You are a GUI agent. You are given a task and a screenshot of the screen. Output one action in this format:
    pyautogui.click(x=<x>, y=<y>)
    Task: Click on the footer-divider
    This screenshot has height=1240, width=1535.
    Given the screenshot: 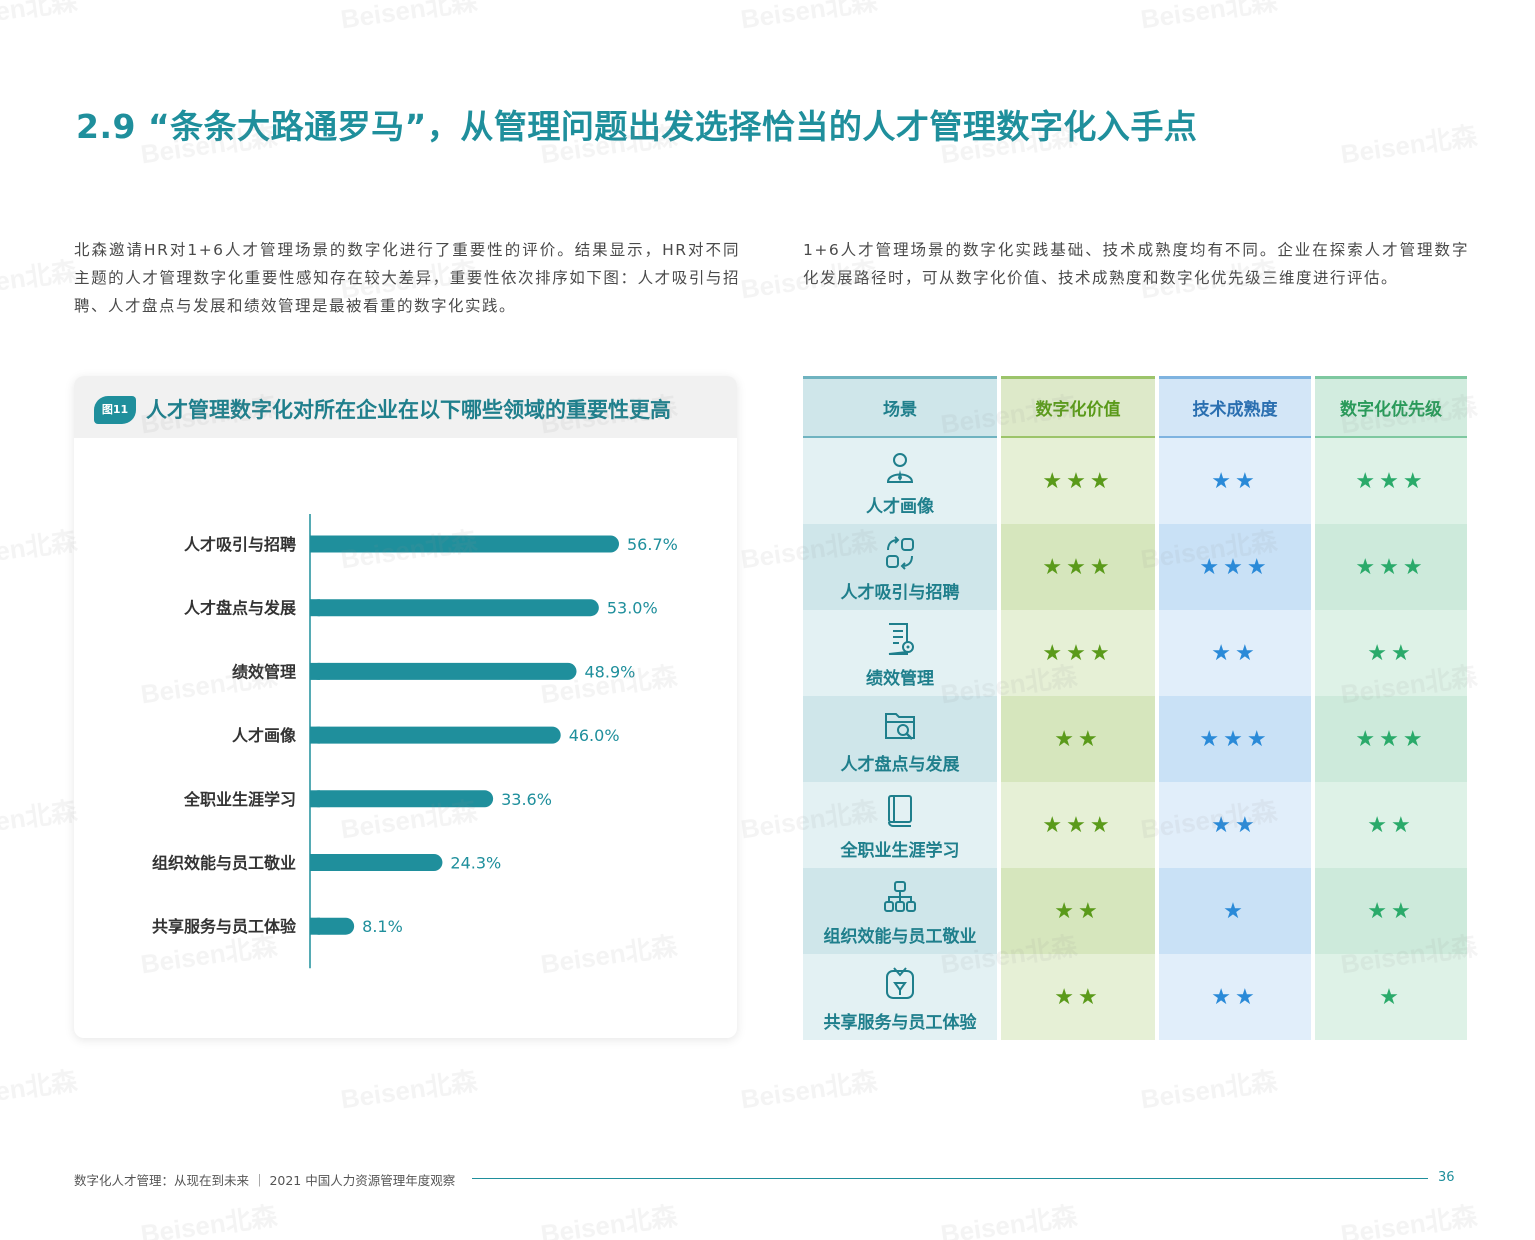 What is the action you would take?
    pyautogui.click(x=950, y=1178)
    